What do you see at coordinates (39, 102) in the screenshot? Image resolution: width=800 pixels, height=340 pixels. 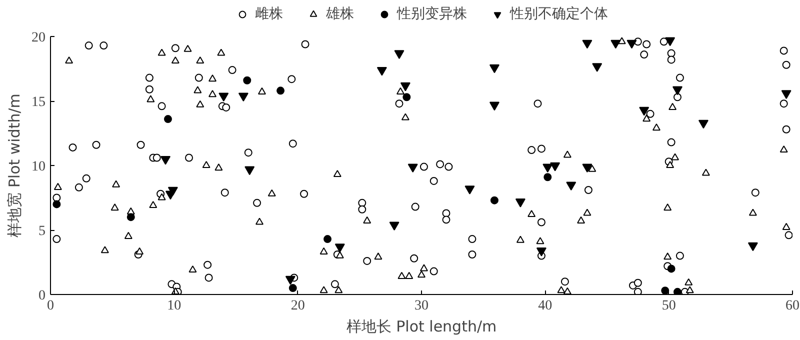 I see `y-tick-label: 15` at bounding box center [39, 102].